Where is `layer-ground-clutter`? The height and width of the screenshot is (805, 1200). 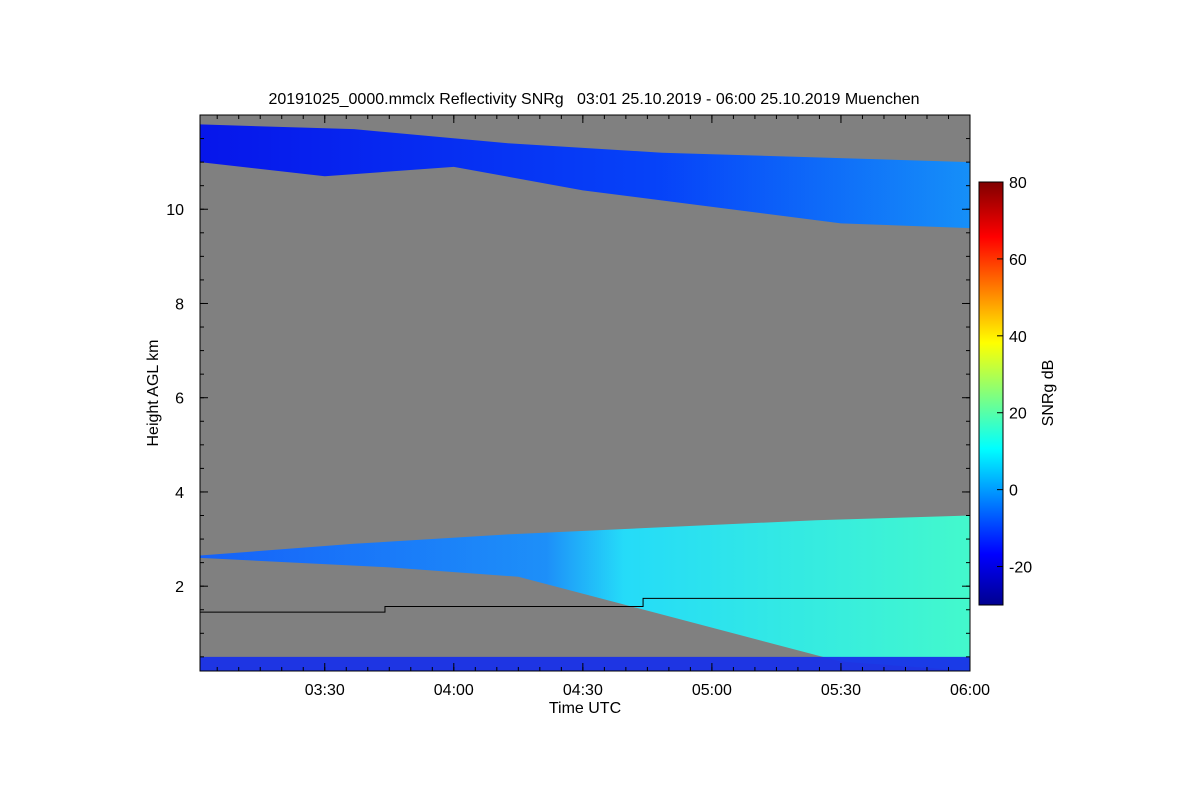 layer-ground-clutter is located at coordinates (585, 663).